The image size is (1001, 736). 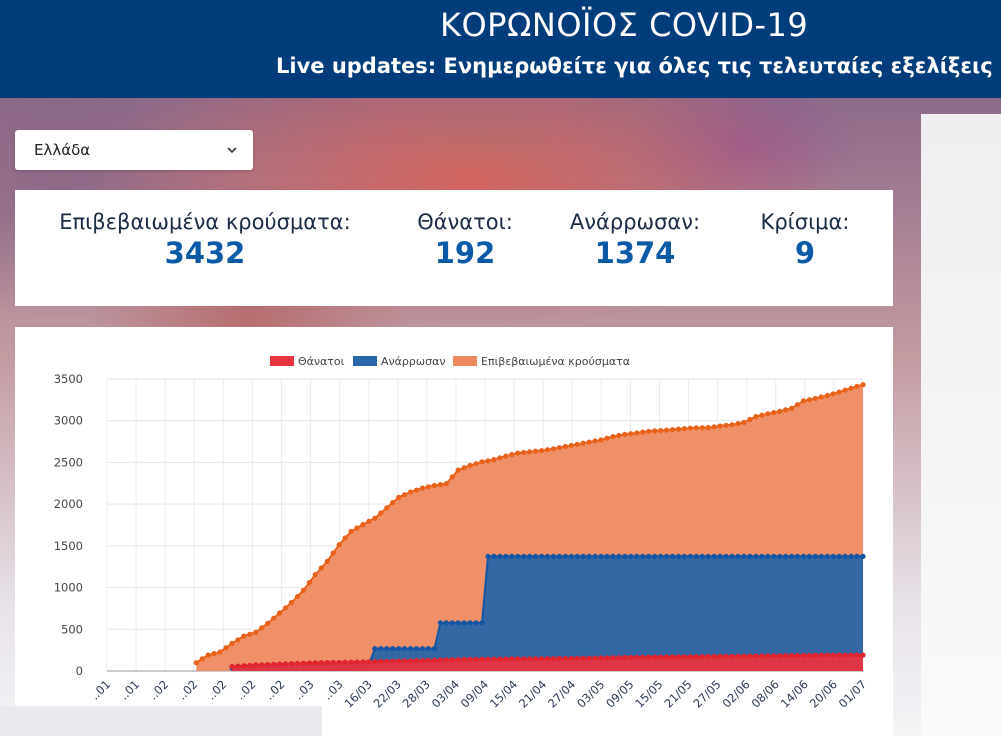 What do you see at coordinates (68, 504) in the screenshot?
I see `y-tick-label: 2000` at bounding box center [68, 504].